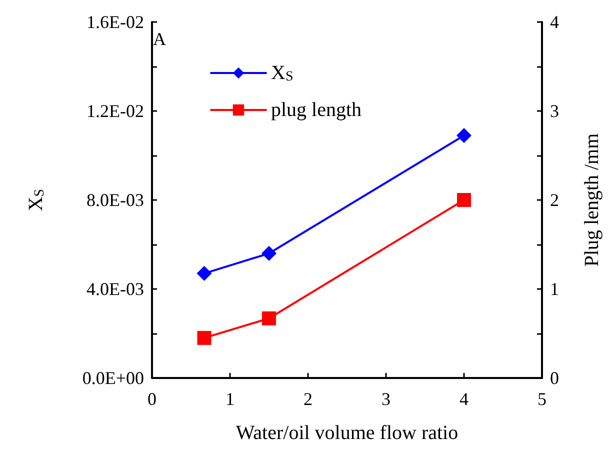  What do you see at coordinates (115, 22) in the screenshot?
I see `y-tick-label: 1.6E-02` at bounding box center [115, 22].